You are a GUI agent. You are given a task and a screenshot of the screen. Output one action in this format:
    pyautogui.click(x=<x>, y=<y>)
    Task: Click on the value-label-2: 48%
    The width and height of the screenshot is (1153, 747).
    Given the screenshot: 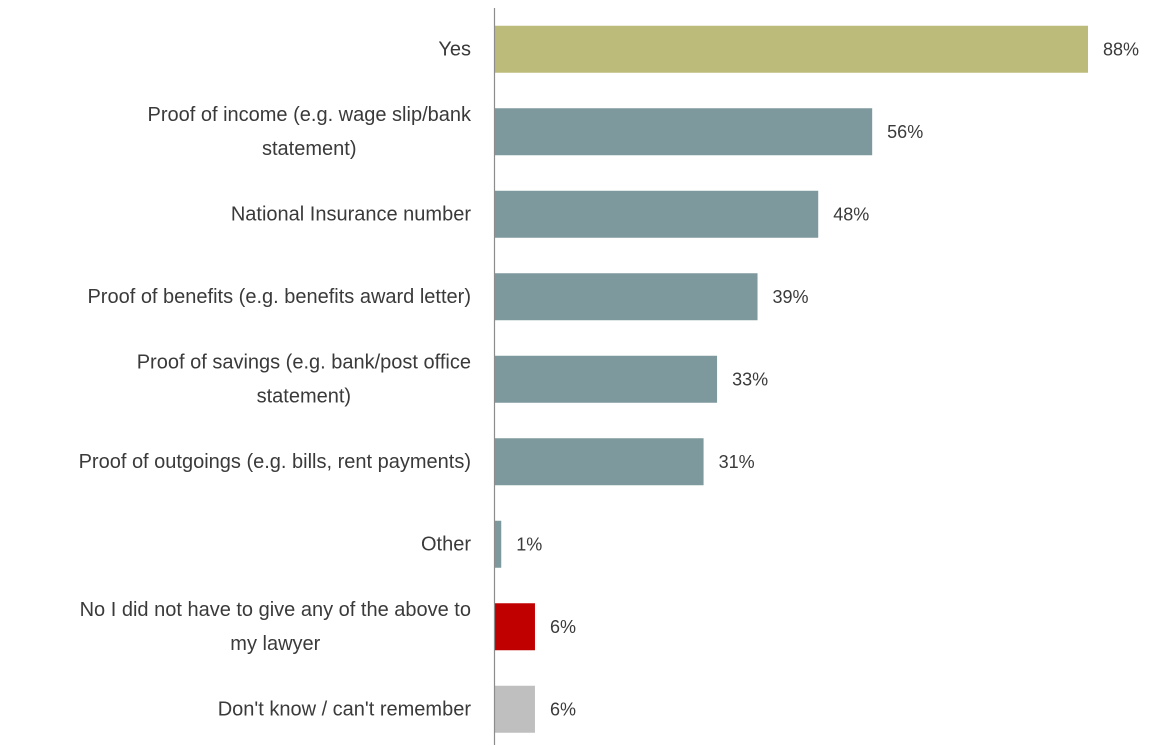 What is the action you would take?
    pyautogui.click(x=851, y=214)
    